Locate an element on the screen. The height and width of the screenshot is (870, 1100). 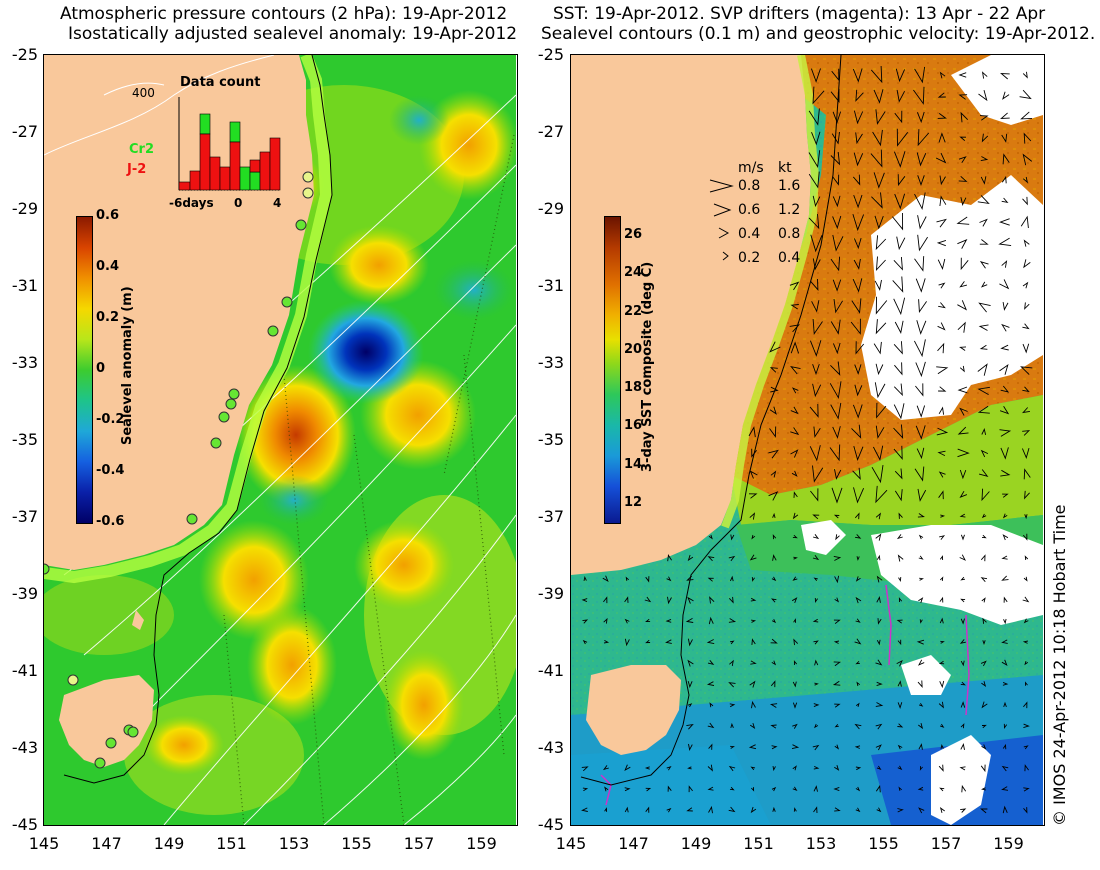
sealevel-colorbar-label: Sealevel anomaly (m) is located at coordinates (127, 365).